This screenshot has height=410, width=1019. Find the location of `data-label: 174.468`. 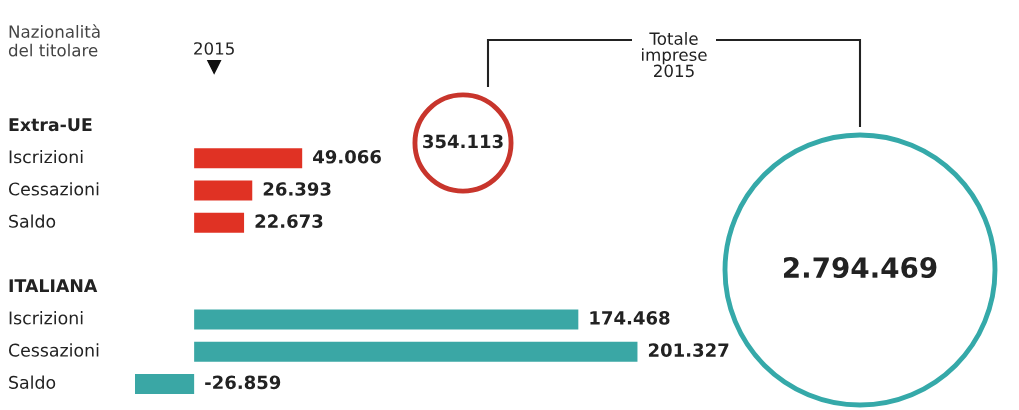

data-label: 174.468 is located at coordinates (630, 318).